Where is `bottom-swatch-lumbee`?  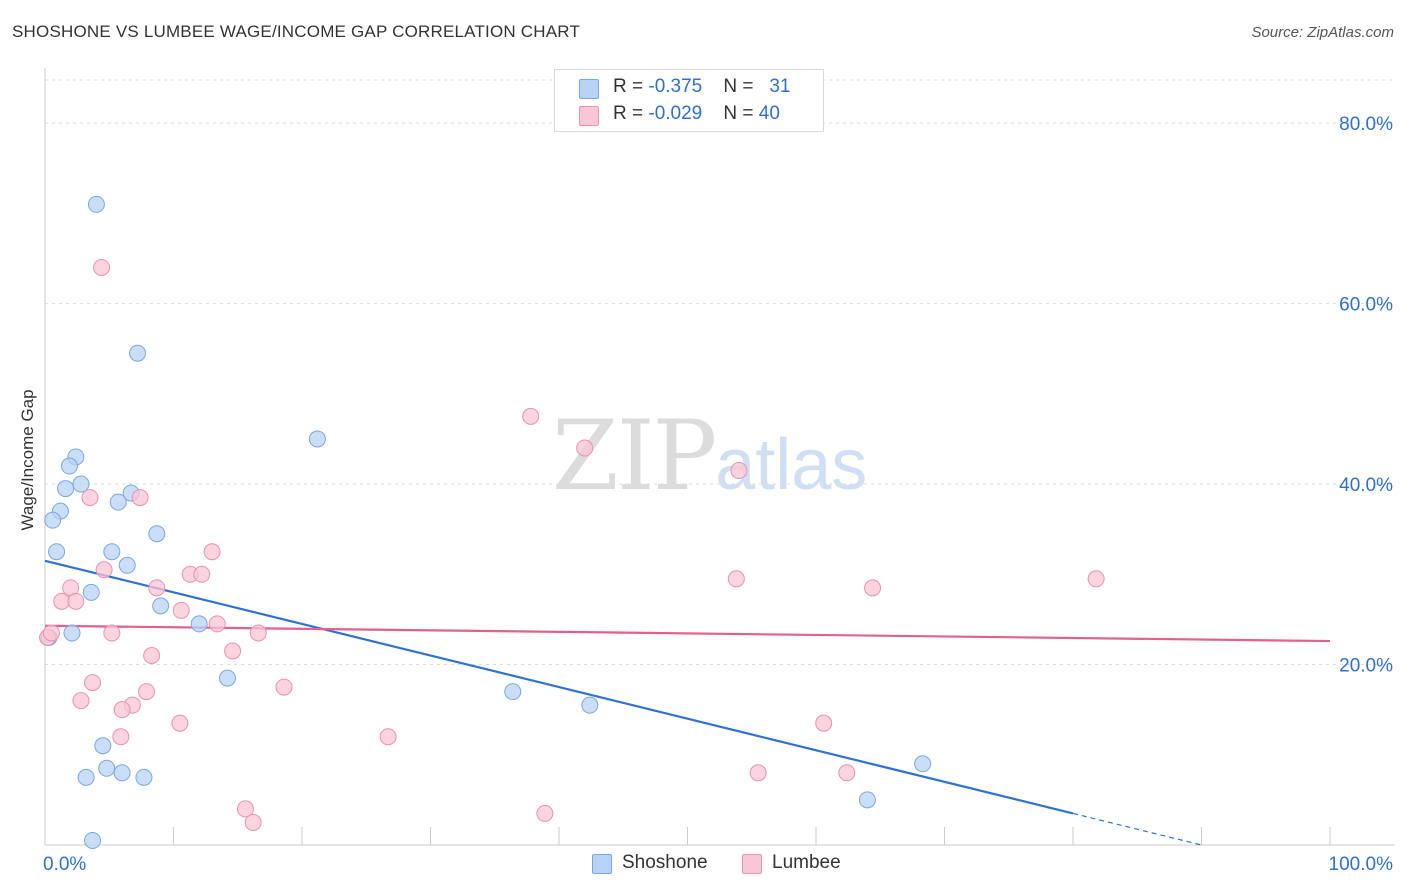 bottom-swatch-lumbee is located at coordinates (752, 864).